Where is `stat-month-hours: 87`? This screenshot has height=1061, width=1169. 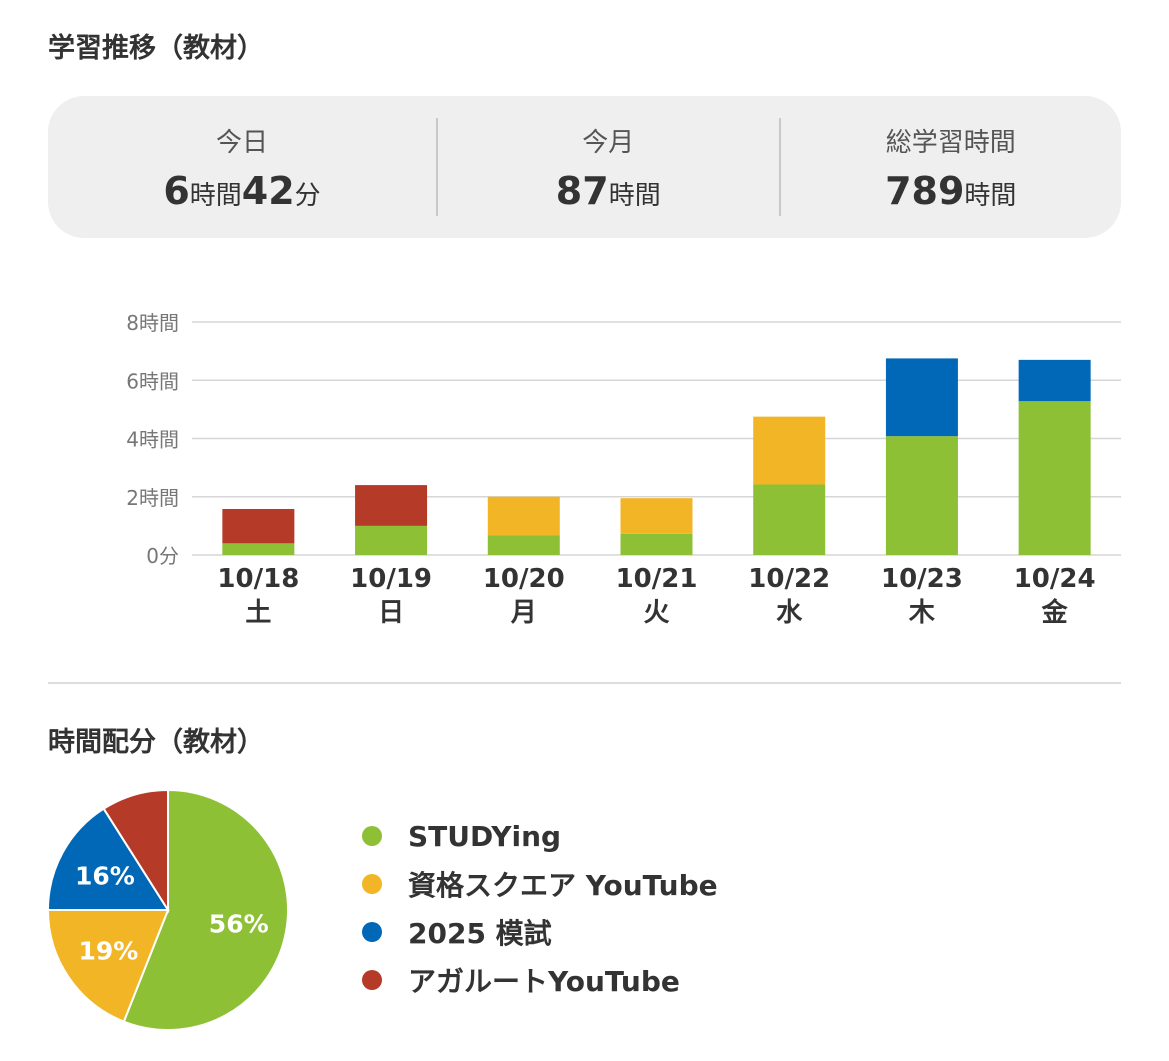
stat-month-hours: 87 is located at coordinates (582, 190).